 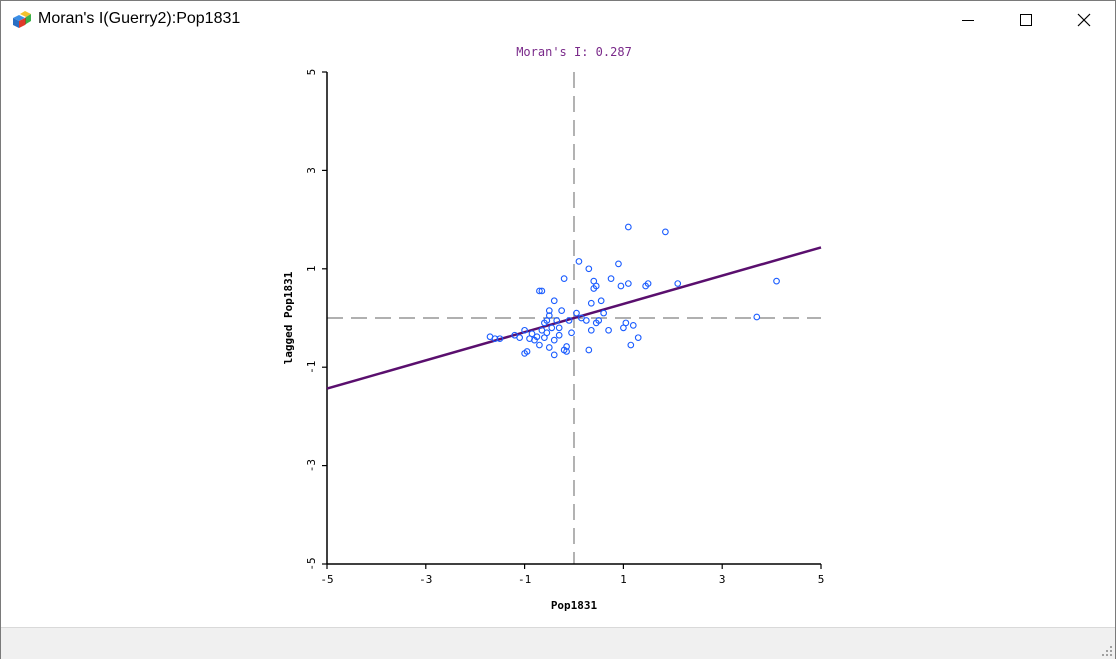 I want to click on y-tick-label: 1, so click(x=311, y=268).